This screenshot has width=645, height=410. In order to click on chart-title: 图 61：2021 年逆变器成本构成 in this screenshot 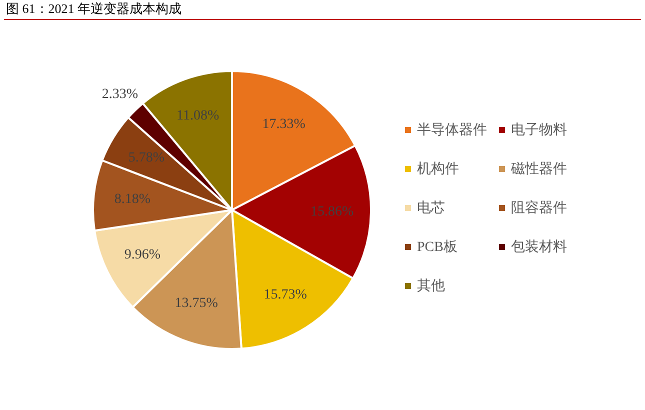, I will do `click(94, 9)`.